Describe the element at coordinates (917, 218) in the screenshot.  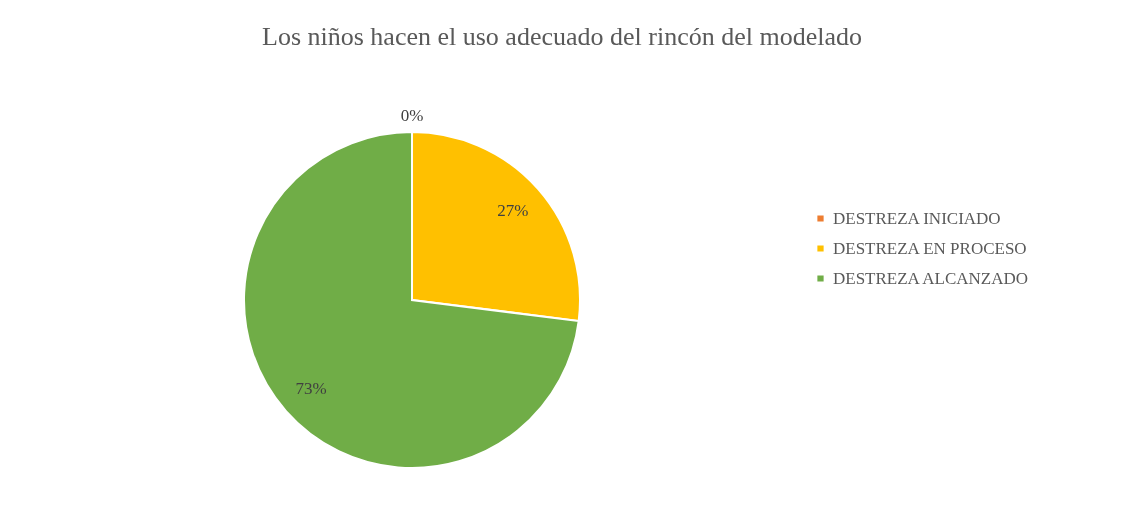
I see `legend-label: DESTREZA INICIADO` at that location.